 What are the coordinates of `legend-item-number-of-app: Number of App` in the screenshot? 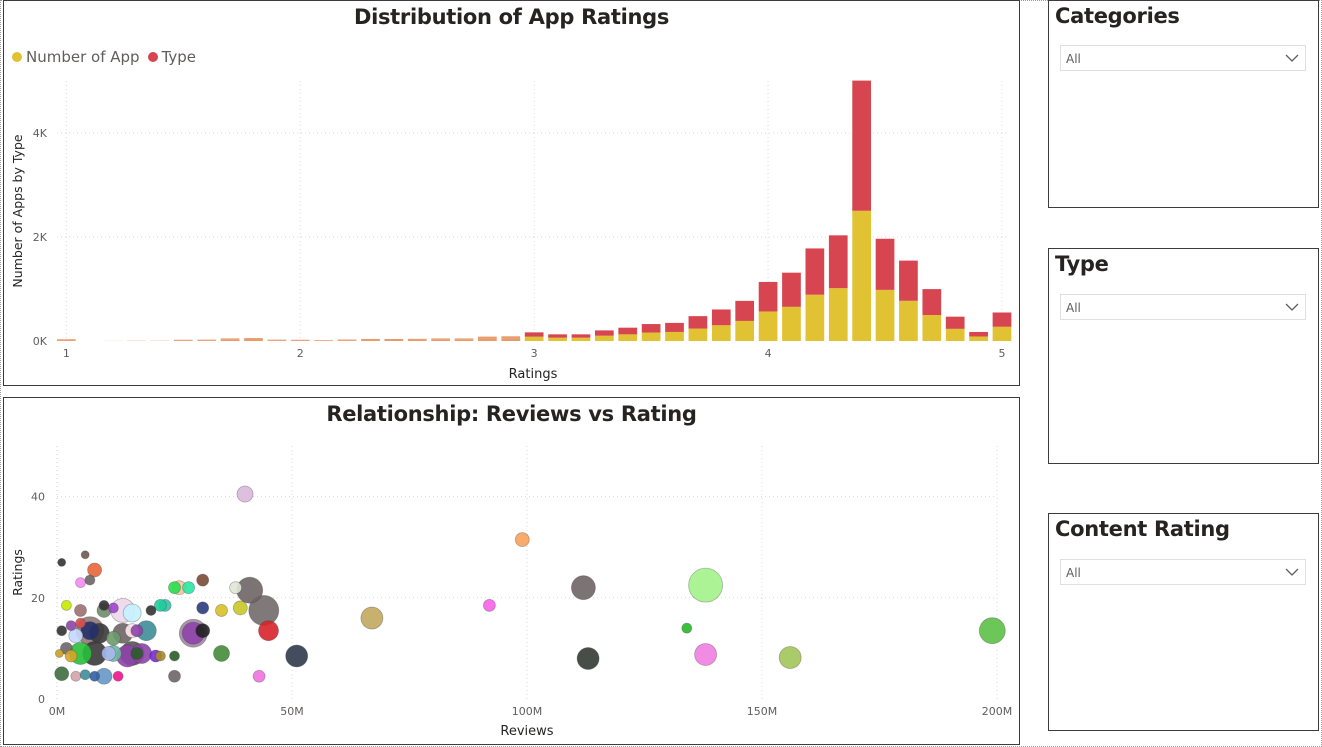 It's located at (76, 57).